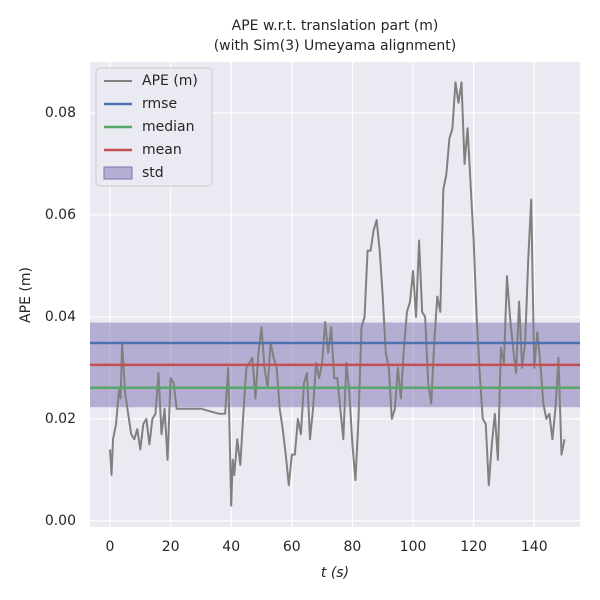 The image size is (600, 600). I want to click on legend-label: rmse, so click(159, 104).